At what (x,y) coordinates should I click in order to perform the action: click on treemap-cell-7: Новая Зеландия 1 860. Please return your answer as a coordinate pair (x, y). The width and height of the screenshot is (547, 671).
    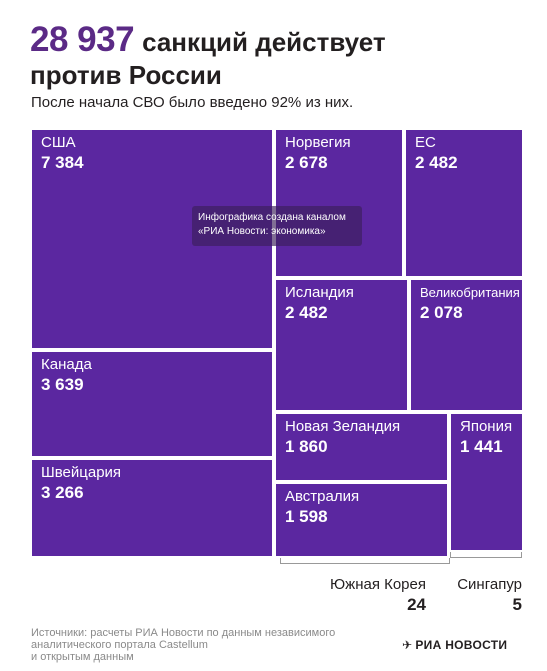
    Looking at the image, I should click on (361, 447).